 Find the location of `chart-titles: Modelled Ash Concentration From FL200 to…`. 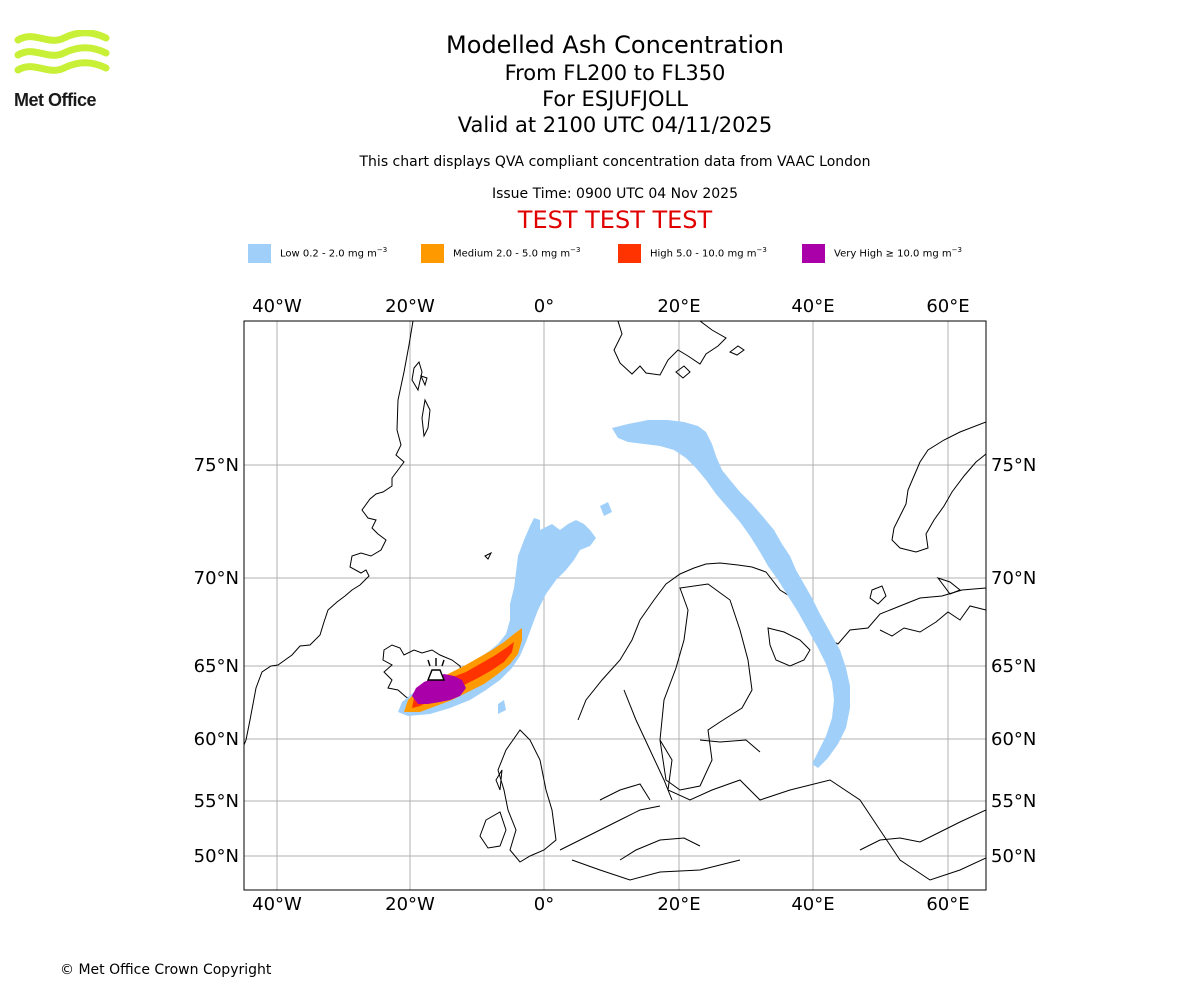

chart-titles: Modelled Ash Concentration From FL200 to… is located at coordinates (615, 132).